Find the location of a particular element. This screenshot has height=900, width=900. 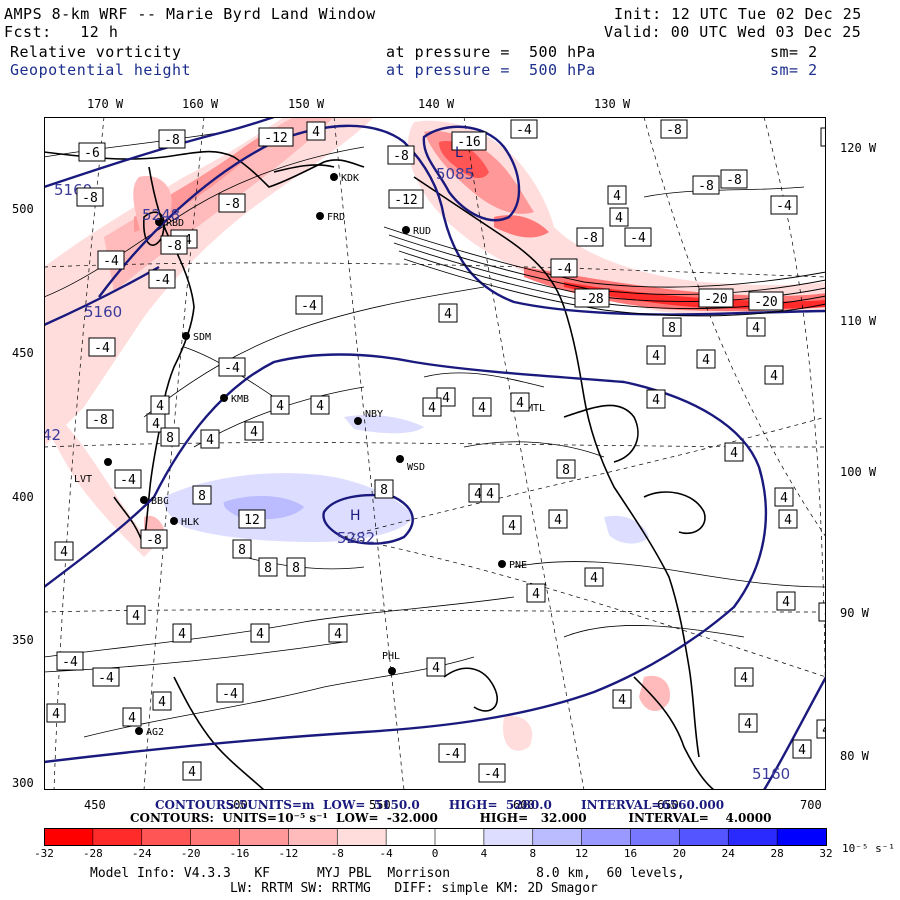

bottom-axis-label: 650 is located at coordinates (668, 805).